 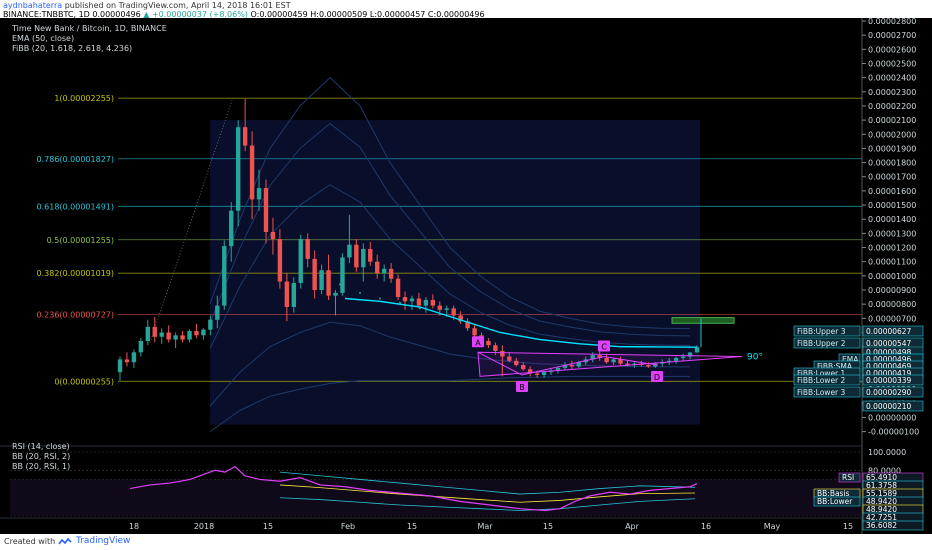 What do you see at coordinates (892, 134) in the screenshot?
I see `price-tick-label: 0.00002000` at bounding box center [892, 134].